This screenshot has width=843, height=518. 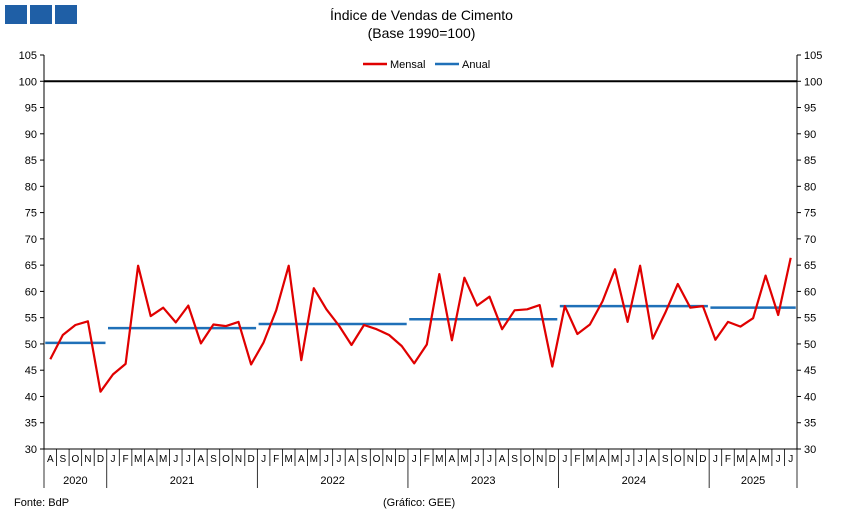 I want to click on y-tick-label-left: 65, so click(x=31, y=266).